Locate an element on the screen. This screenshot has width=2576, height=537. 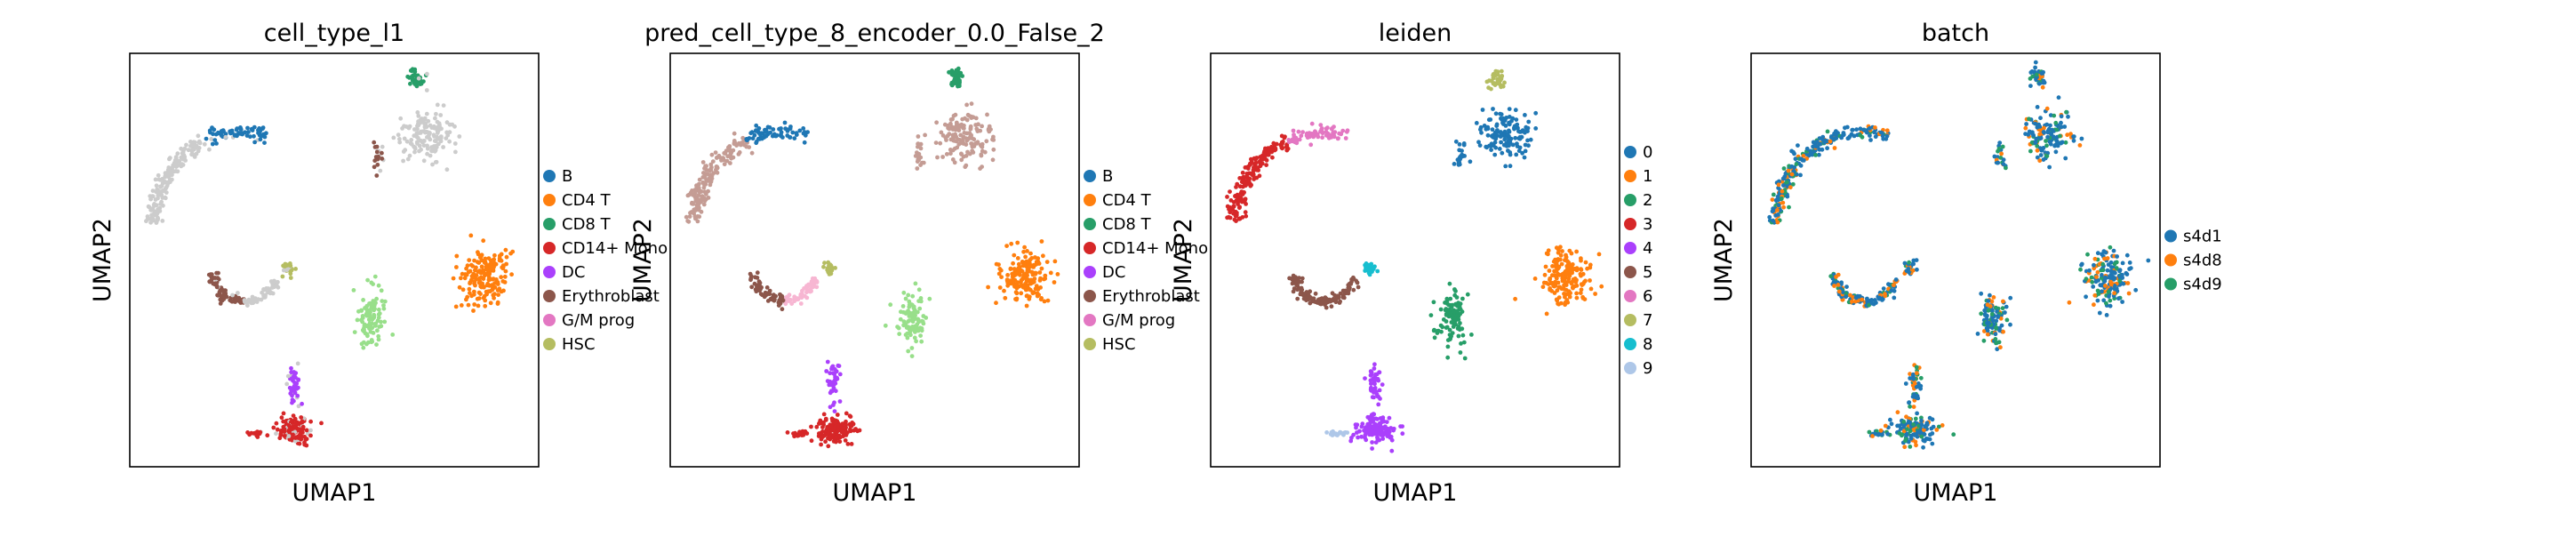
legend-label: s4d9 is located at coordinates (2202, 285).